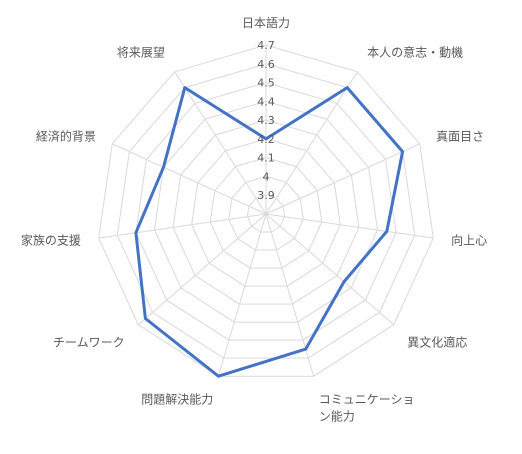 Image resolution: width=522 pixels, height=454 pixels. I want to click on category-label-line: チームワーク, so click(89, 343).